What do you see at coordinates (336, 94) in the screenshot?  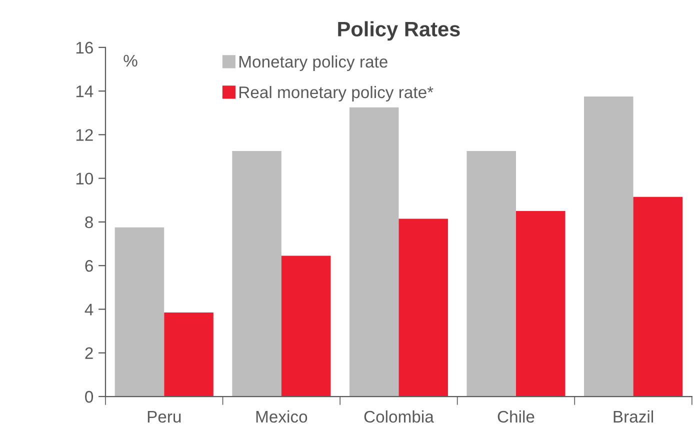 I see `legend-label: Real monetary policy rate*` at bounding box center [336, 94].